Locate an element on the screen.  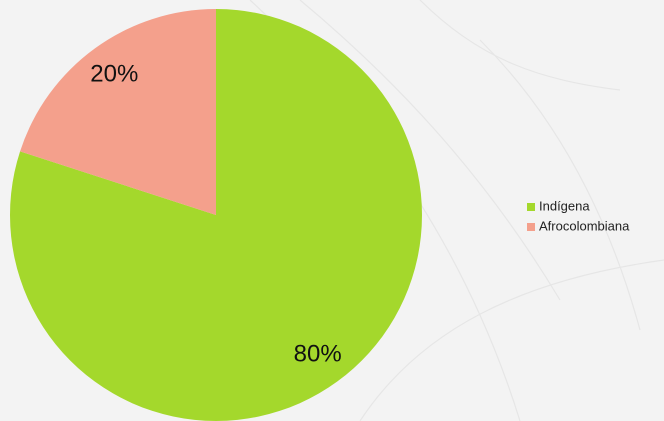
legend-label: Afrocolombiana is located at coordinates (584, 225).